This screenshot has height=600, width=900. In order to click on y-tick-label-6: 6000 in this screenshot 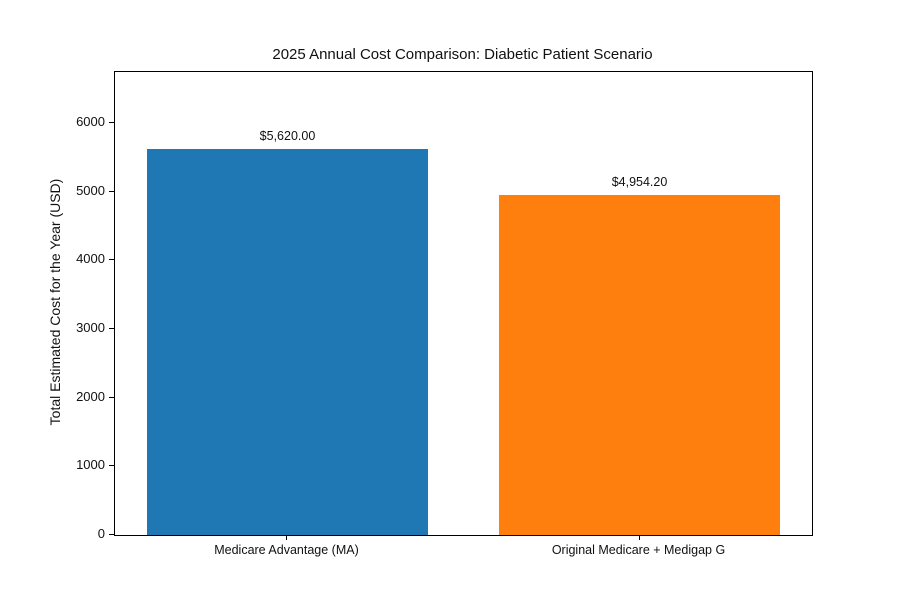, I will do `click(90, 122)`.